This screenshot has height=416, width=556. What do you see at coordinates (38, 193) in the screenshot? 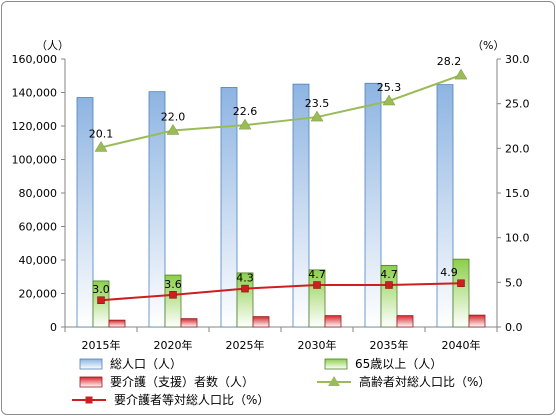
I see `left-tick-label: 80,000` at bounding box center [38, 193].